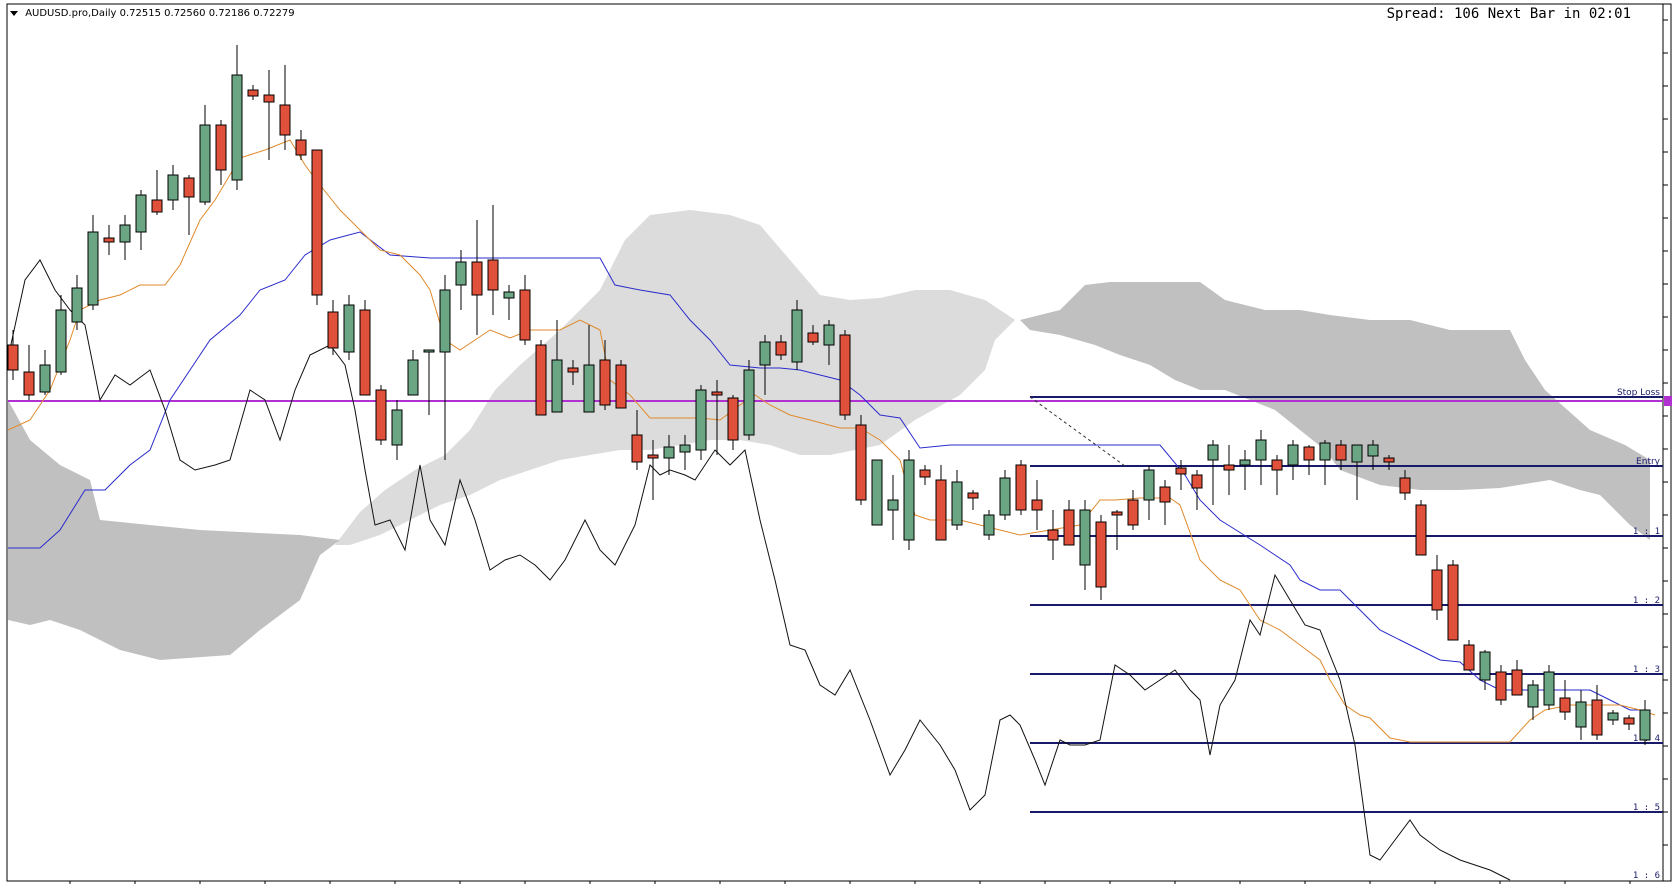 Image resolution: width=1679 pixels, height=888 pixels. Describe the element at coordinates (1638, 393) in the screenshot. I see `stop-loss-label: Stop Loss` at that location.